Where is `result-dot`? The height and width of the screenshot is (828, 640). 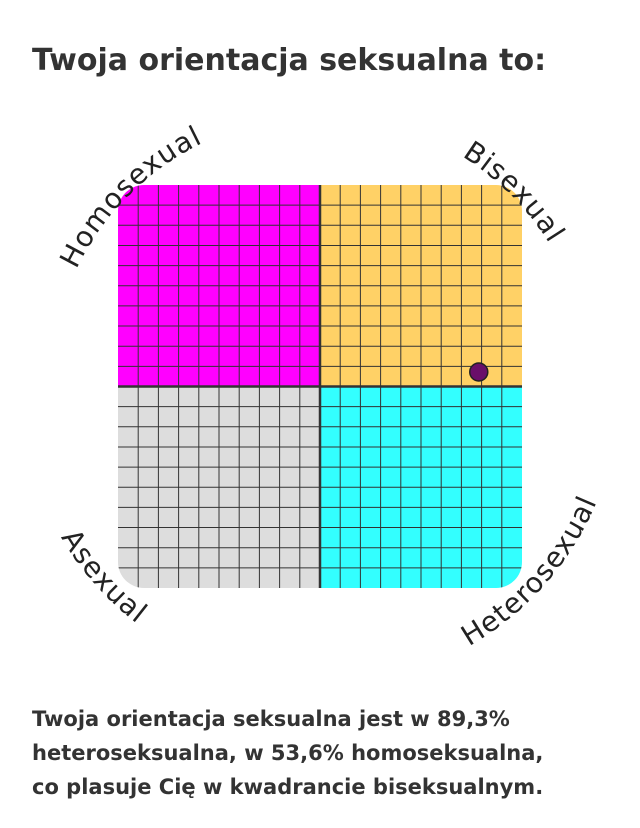
result-dot is located at coordinates (479, 372).